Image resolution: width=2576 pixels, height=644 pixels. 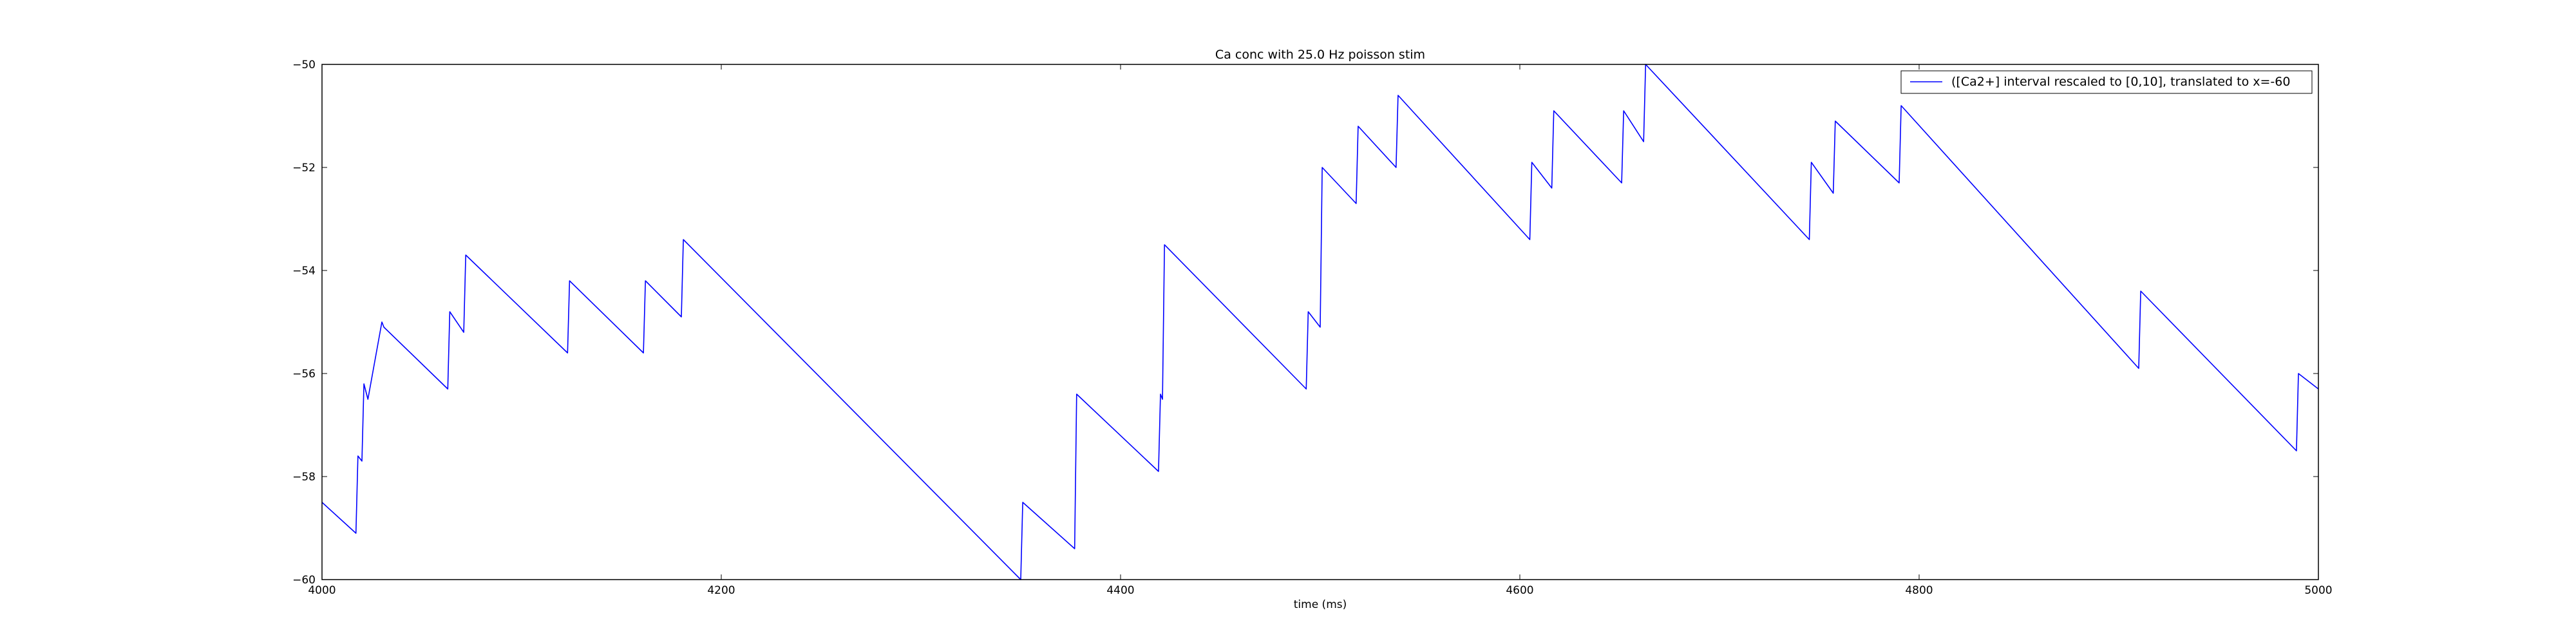 What do you see at coordinates (322, 590) in the screenshot?
I see `x-tick-label: 4000` at bounding box center [322, 590].